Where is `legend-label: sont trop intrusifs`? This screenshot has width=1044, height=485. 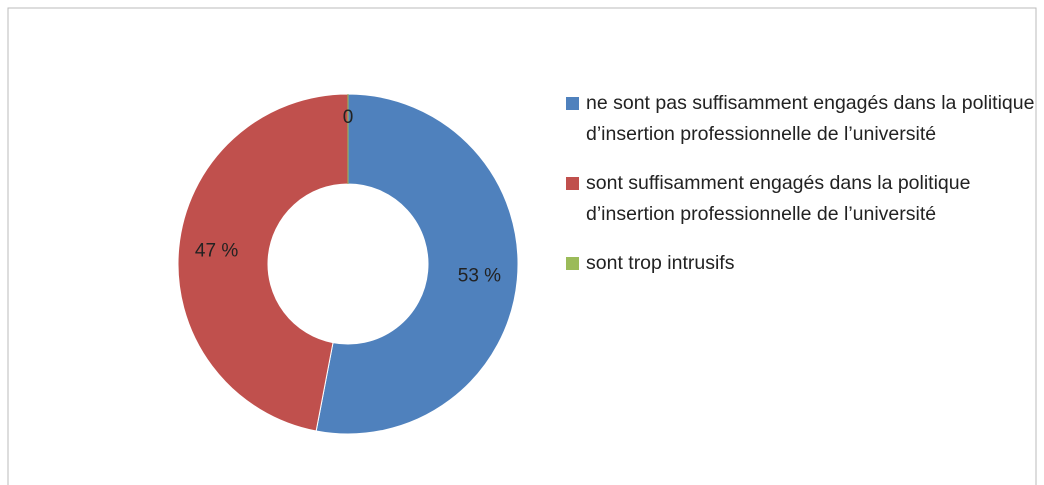 legend-label: sont trop intrusifs is located at coordinates (660, 263).